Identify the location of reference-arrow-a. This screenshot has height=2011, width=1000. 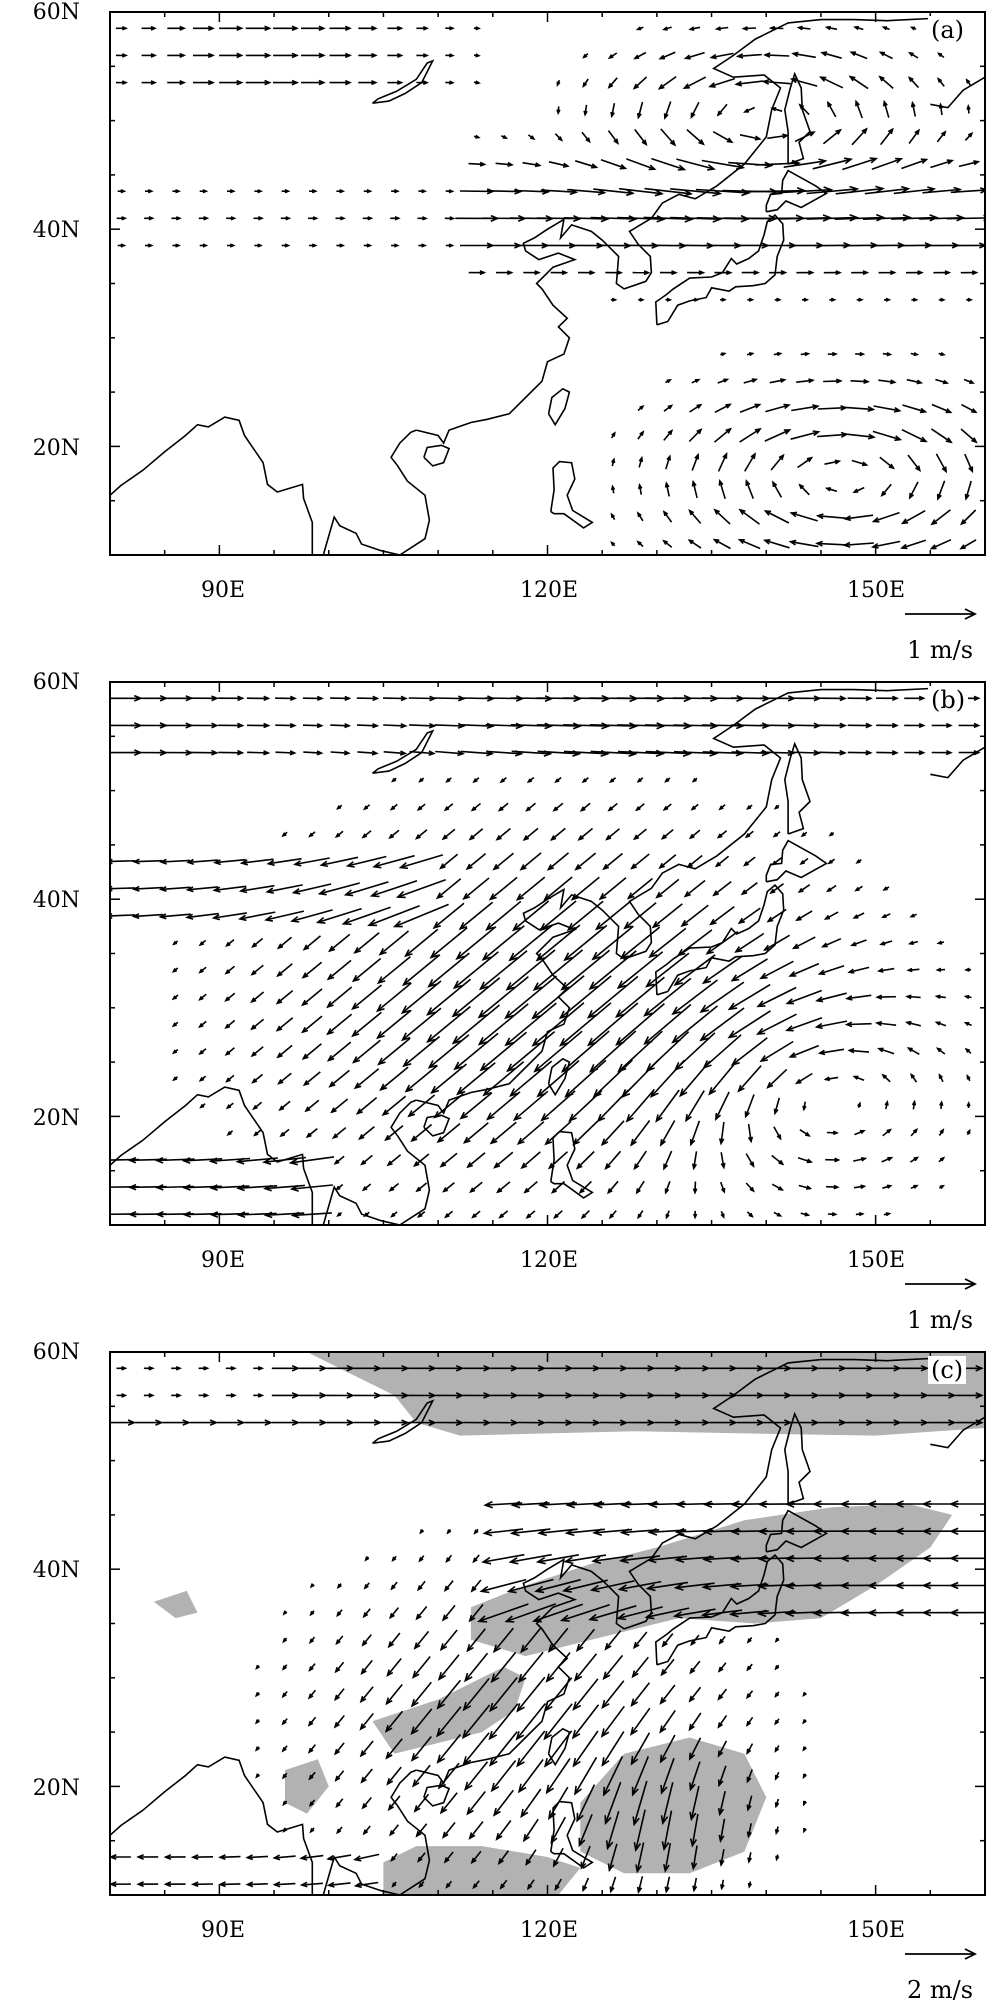
(941, 614).